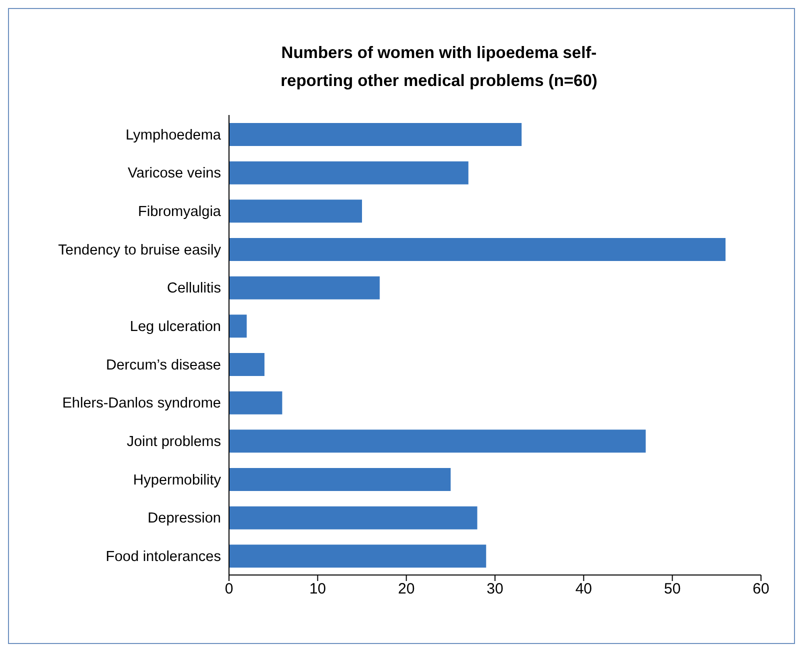 The height and width of the screenshot is (652, 803). Describe the element at coordinates (495, 589) in the screenshot. I see `x-tick-label: 30` at that location.